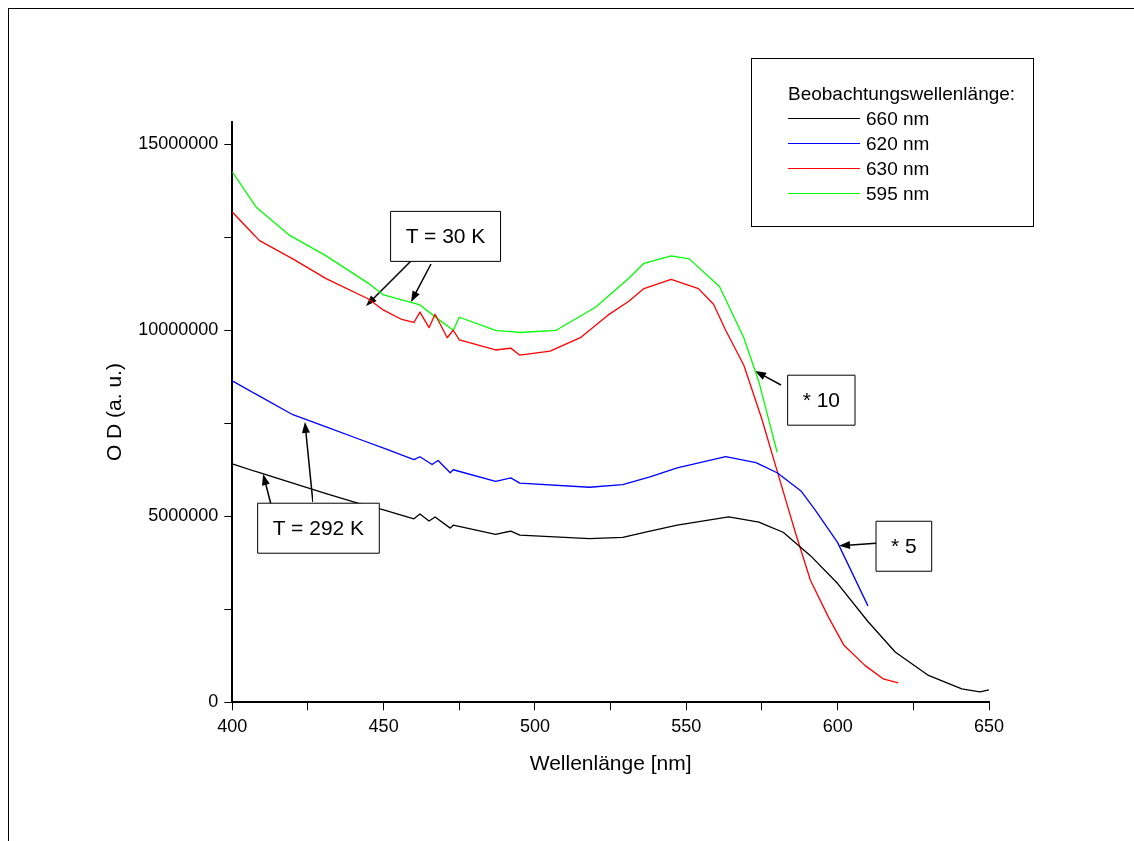  Describe the element at coordinates (114, 412) in the screenshot. I see `y-axis-title: O D (a. u.)` at that location.